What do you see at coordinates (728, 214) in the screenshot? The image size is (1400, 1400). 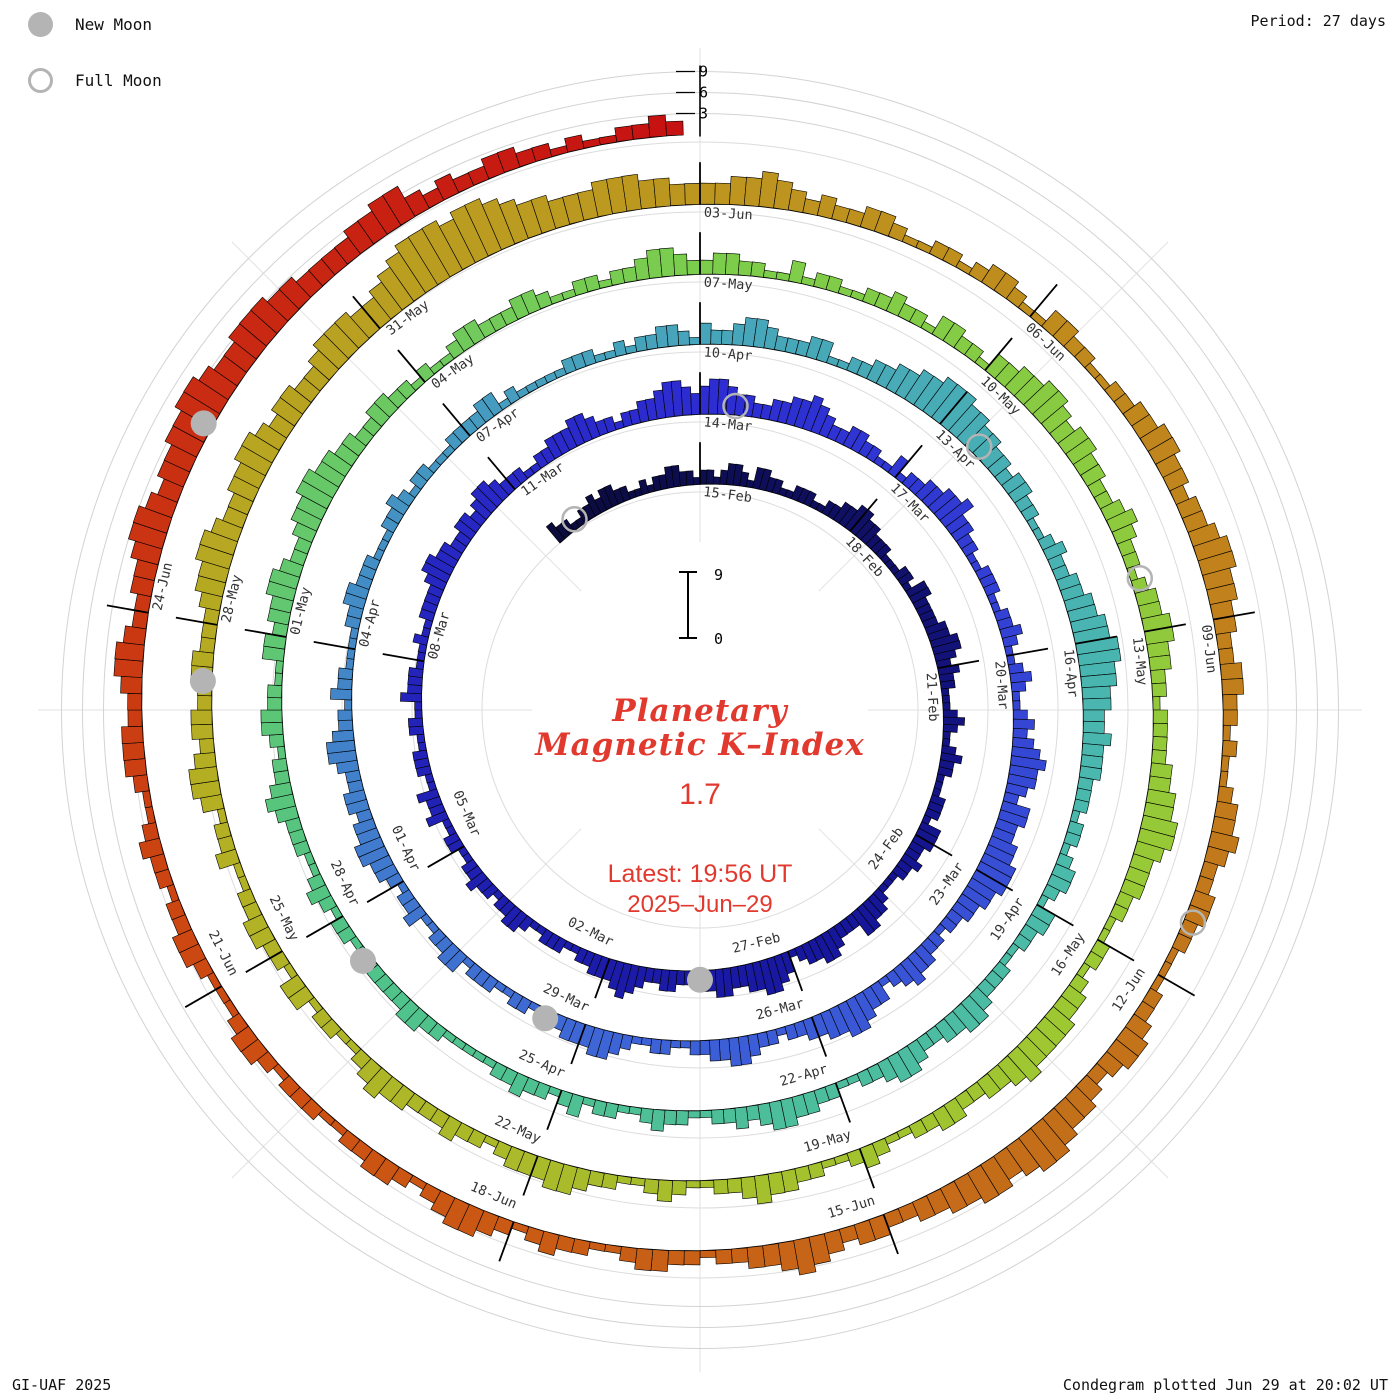 I see `date-label: 03-Jun` at bounding box center [728, 214].